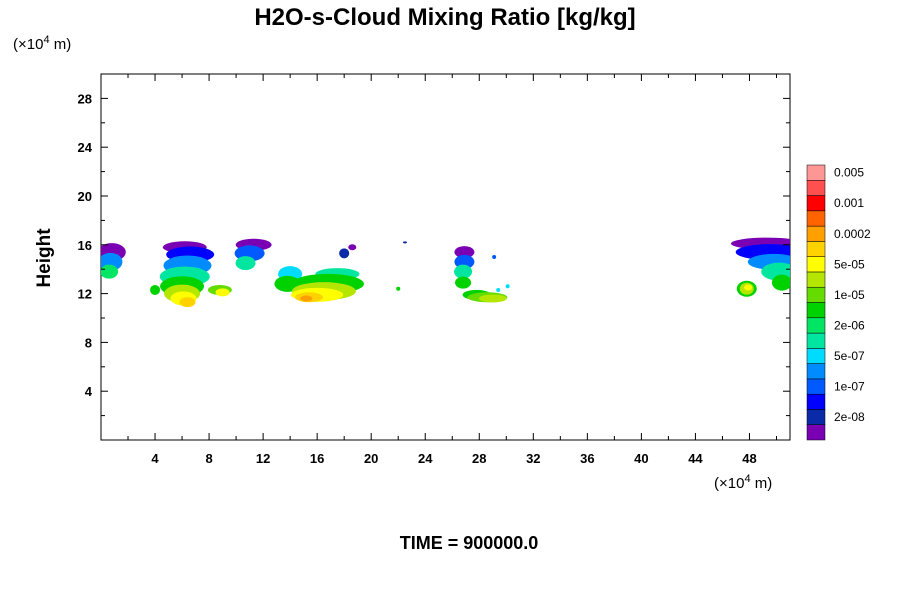 The width and height of the screenshot is (900, 600). What do you see at coordinates (85, 196) in the screenshot?
I see `y-tick-label: 20` at bounding box center [85, 196].